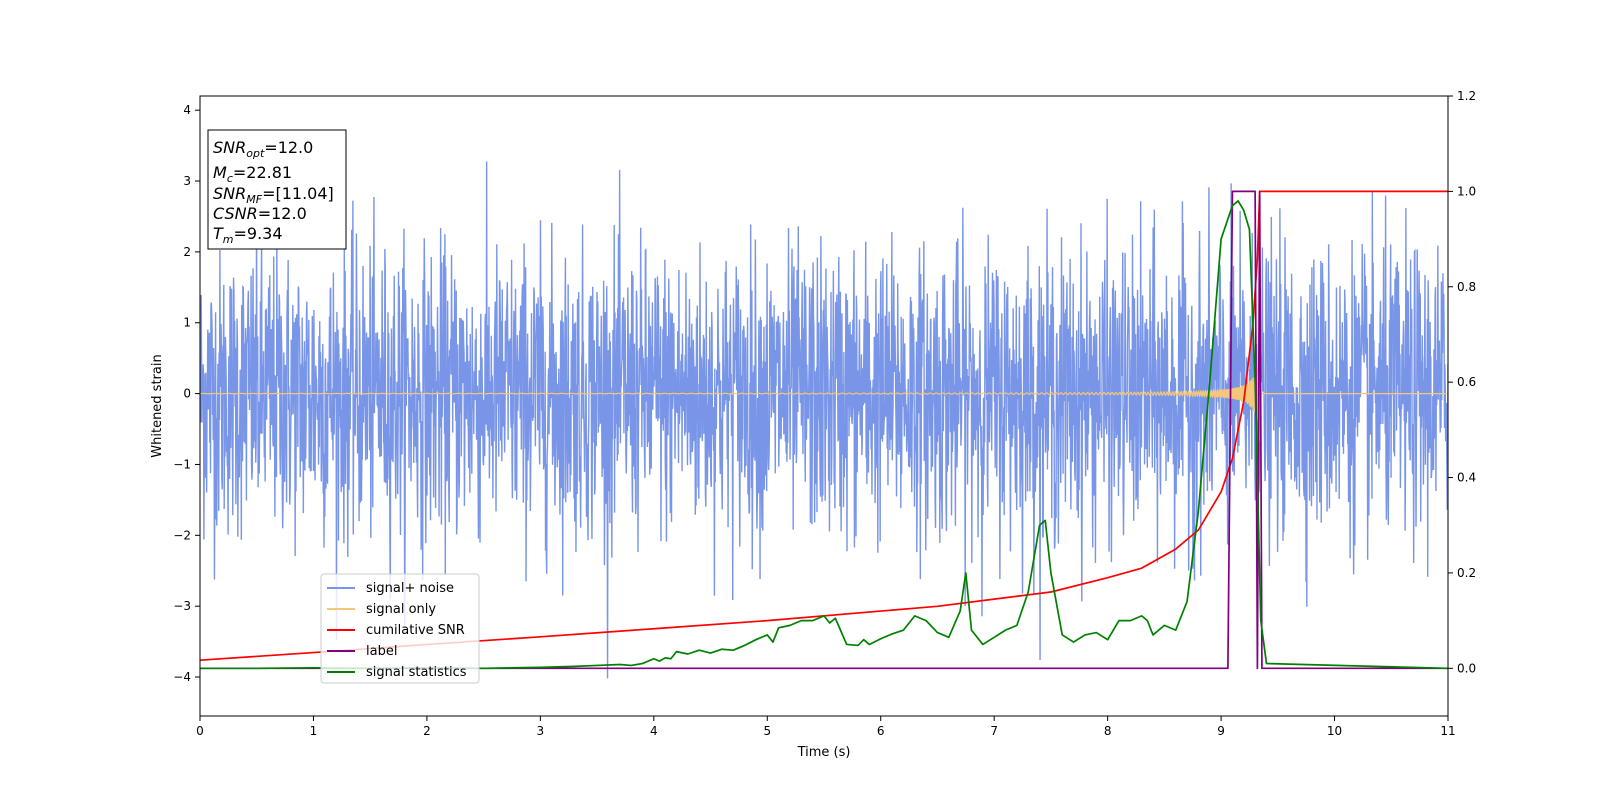 The width and height of the screenshot is (1600, 800). I want to click on x-tick-label: 7, so click(994, 731).